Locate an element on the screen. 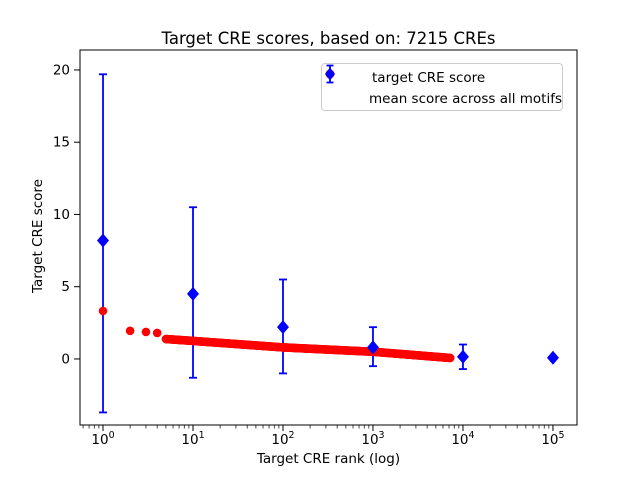  target-cre-score-points is located at coordinates (276, 334).